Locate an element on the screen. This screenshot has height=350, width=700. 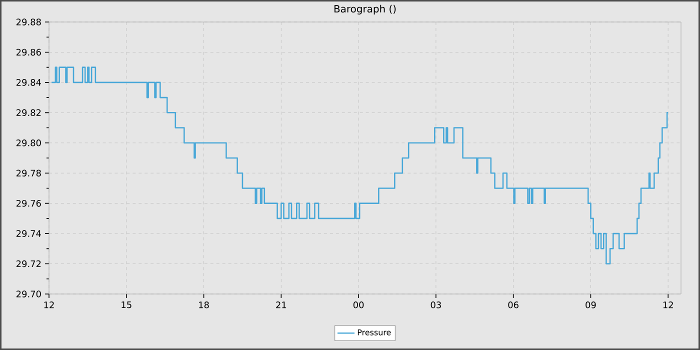
x-tick-label: 00 is located at coordinates (358, 305).